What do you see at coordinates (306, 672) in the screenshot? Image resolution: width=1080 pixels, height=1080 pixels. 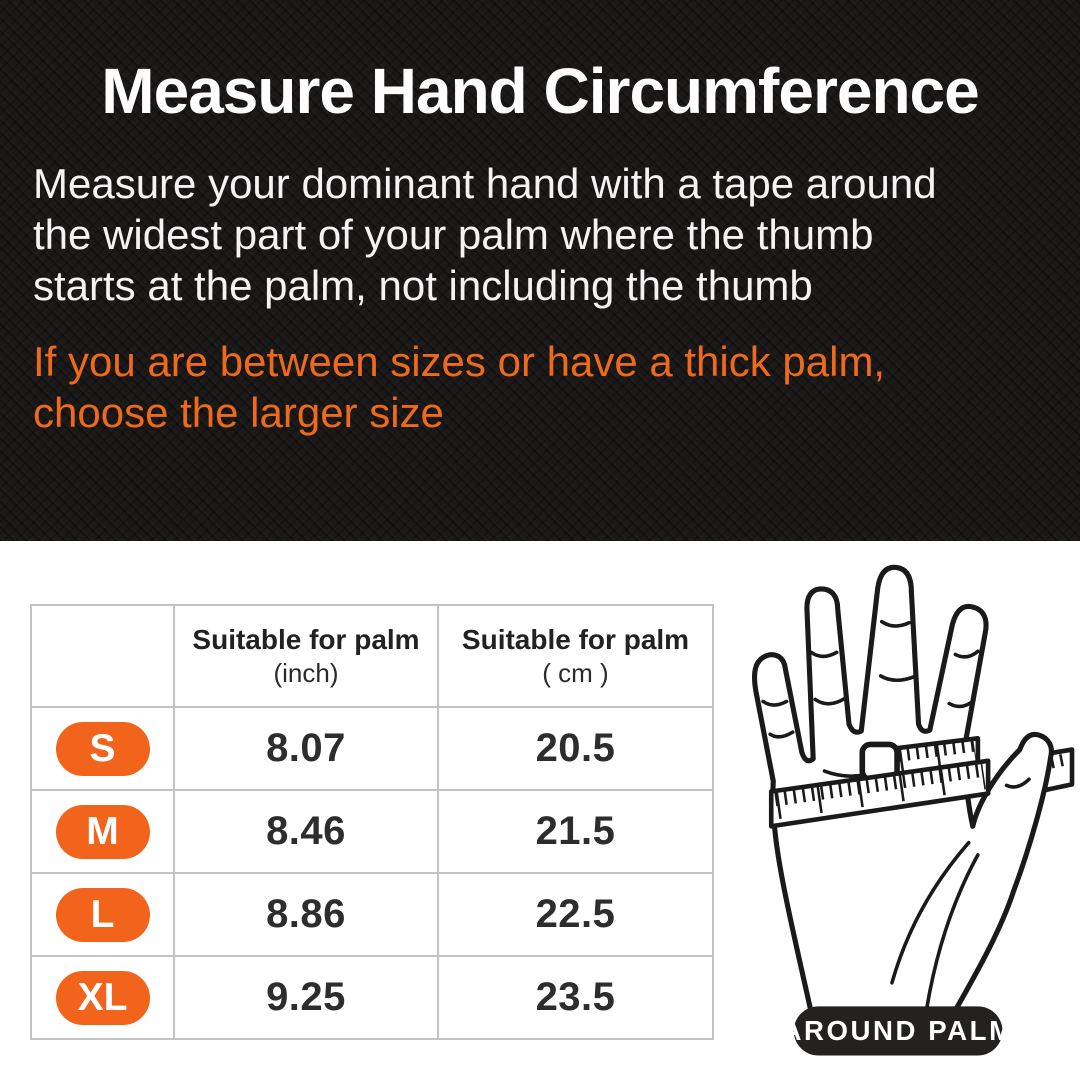 I see `header-inch-unit: (inch)` at bounding box center [306, 672].